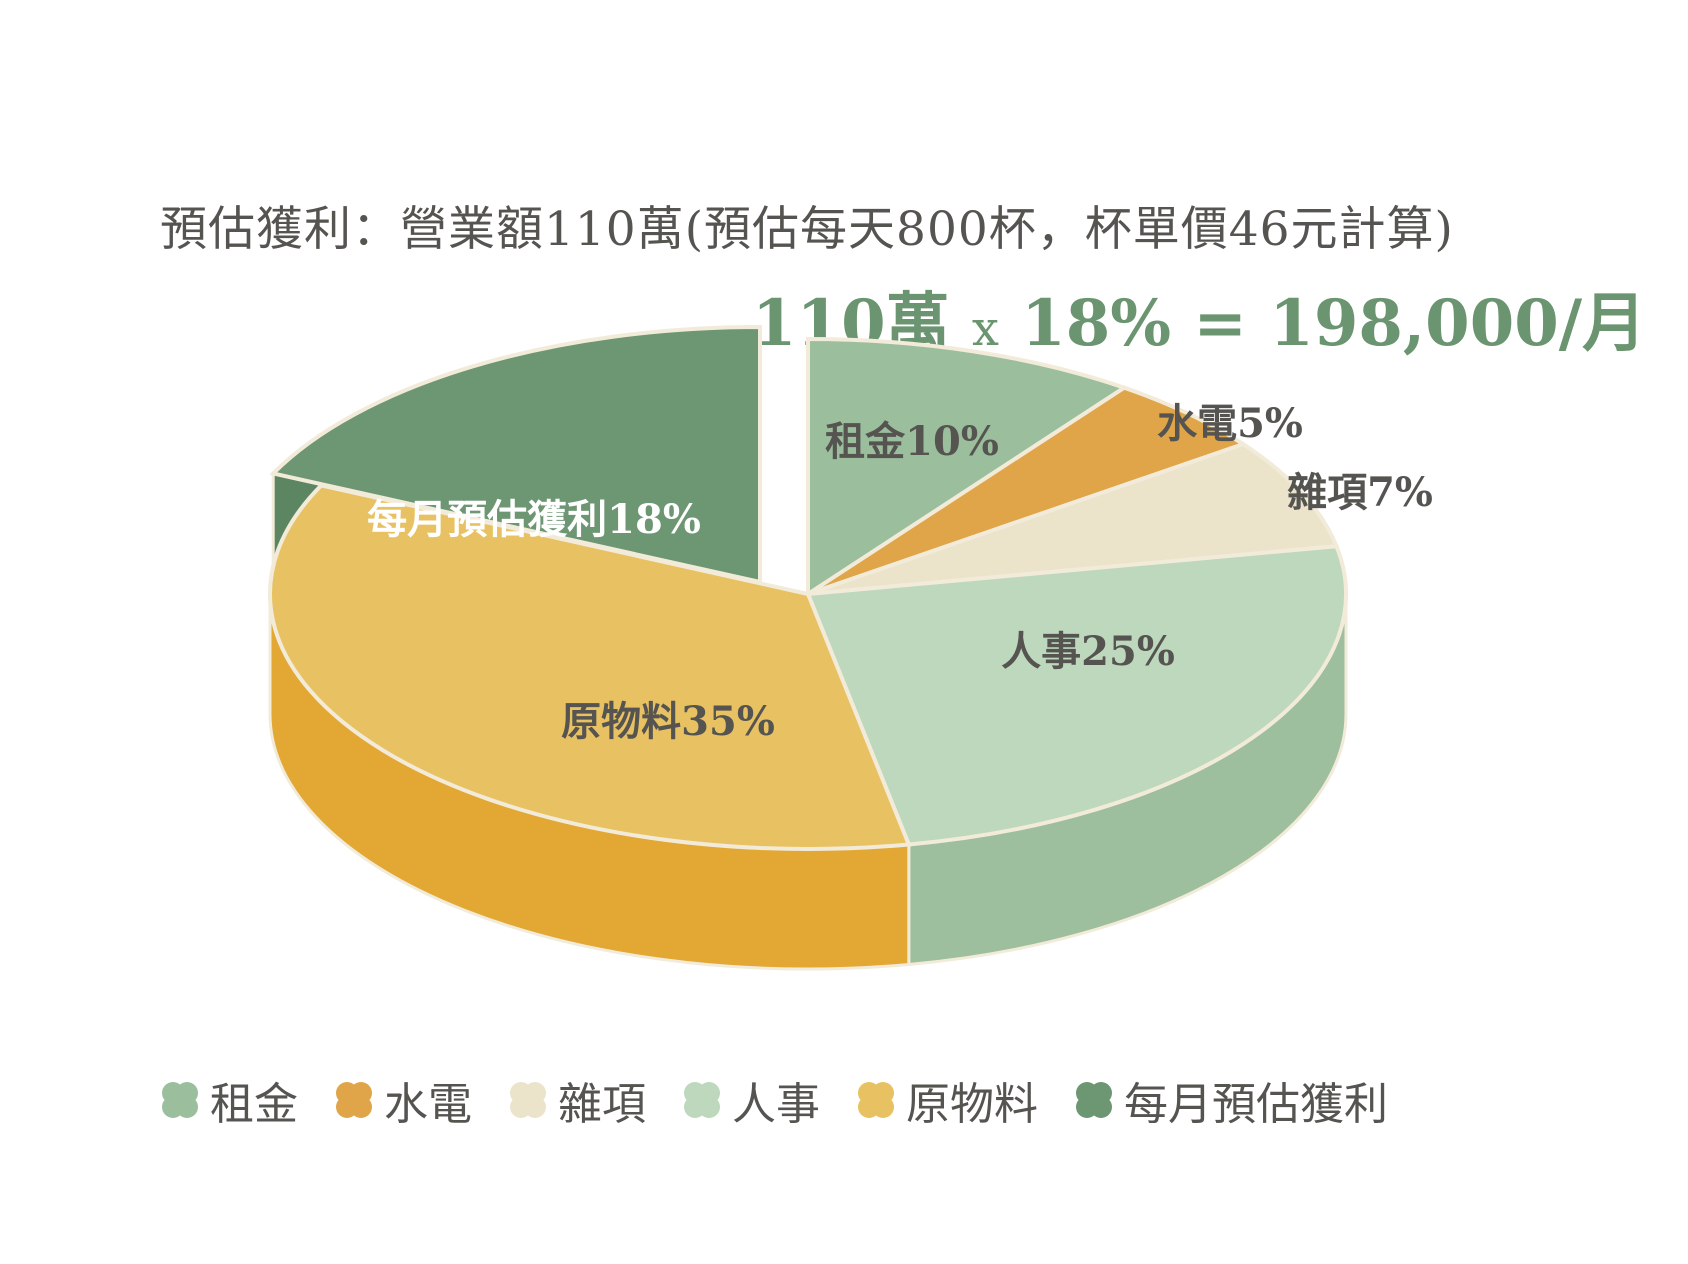  What do you see at coordinates (428, 1104) in the screenshot?
I see `legend-label: 水電` at bounding box center [428, 1104].